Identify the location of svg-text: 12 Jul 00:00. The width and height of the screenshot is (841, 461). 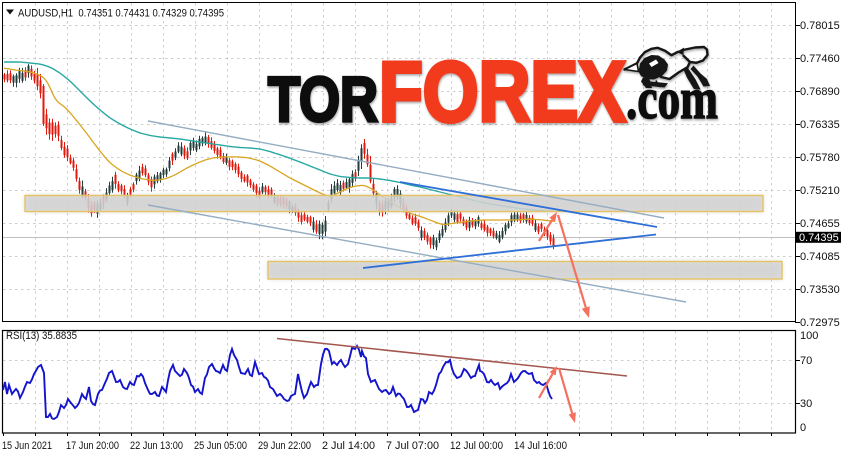
(476, 446).